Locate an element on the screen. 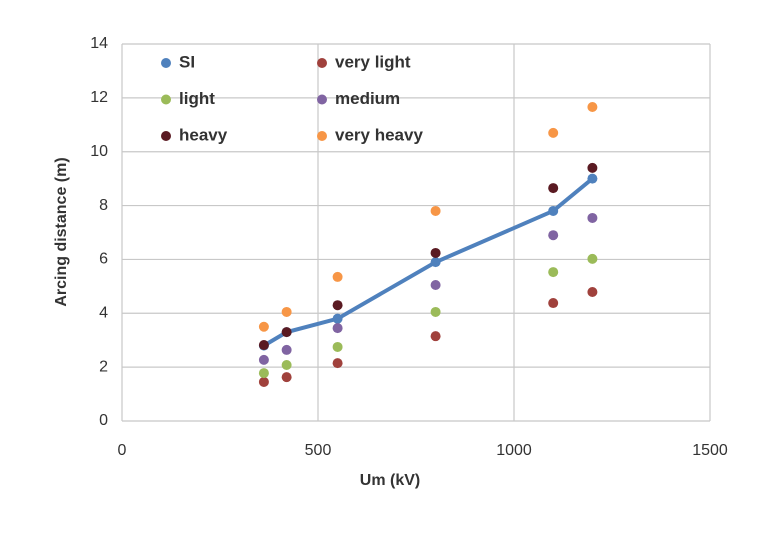 The image size is (768, 539). y-tick-label: 6 is located at coordinates (103, 259).